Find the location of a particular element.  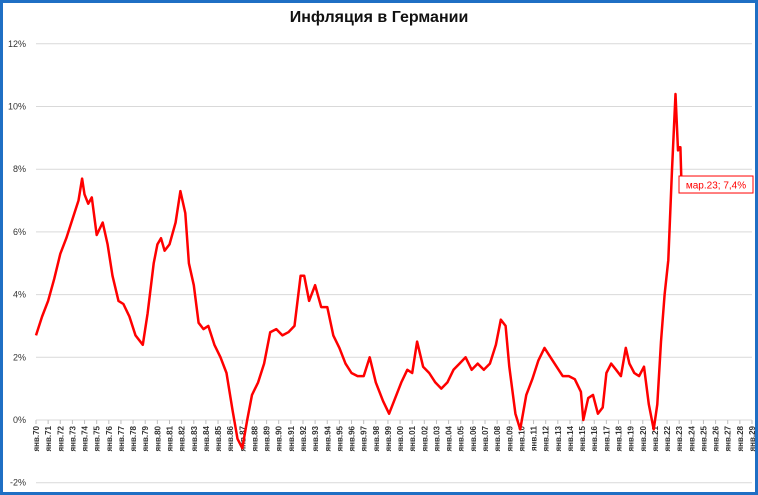

y-tick-label: 8% is located at coordinates (19, 169).